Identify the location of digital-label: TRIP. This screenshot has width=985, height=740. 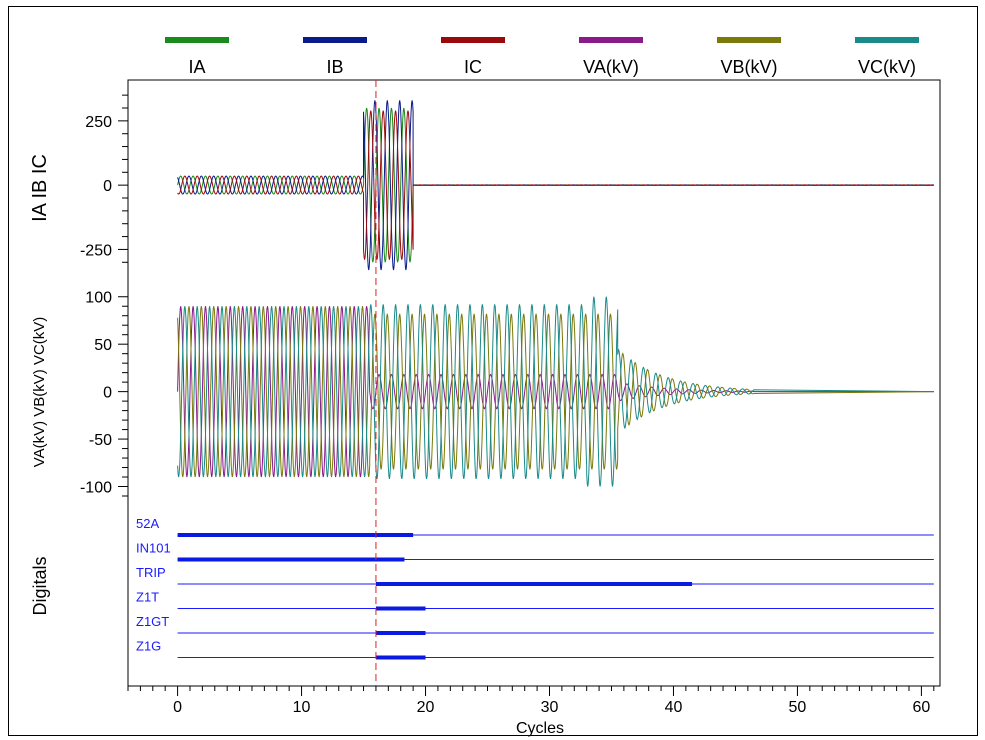
(151, 572).